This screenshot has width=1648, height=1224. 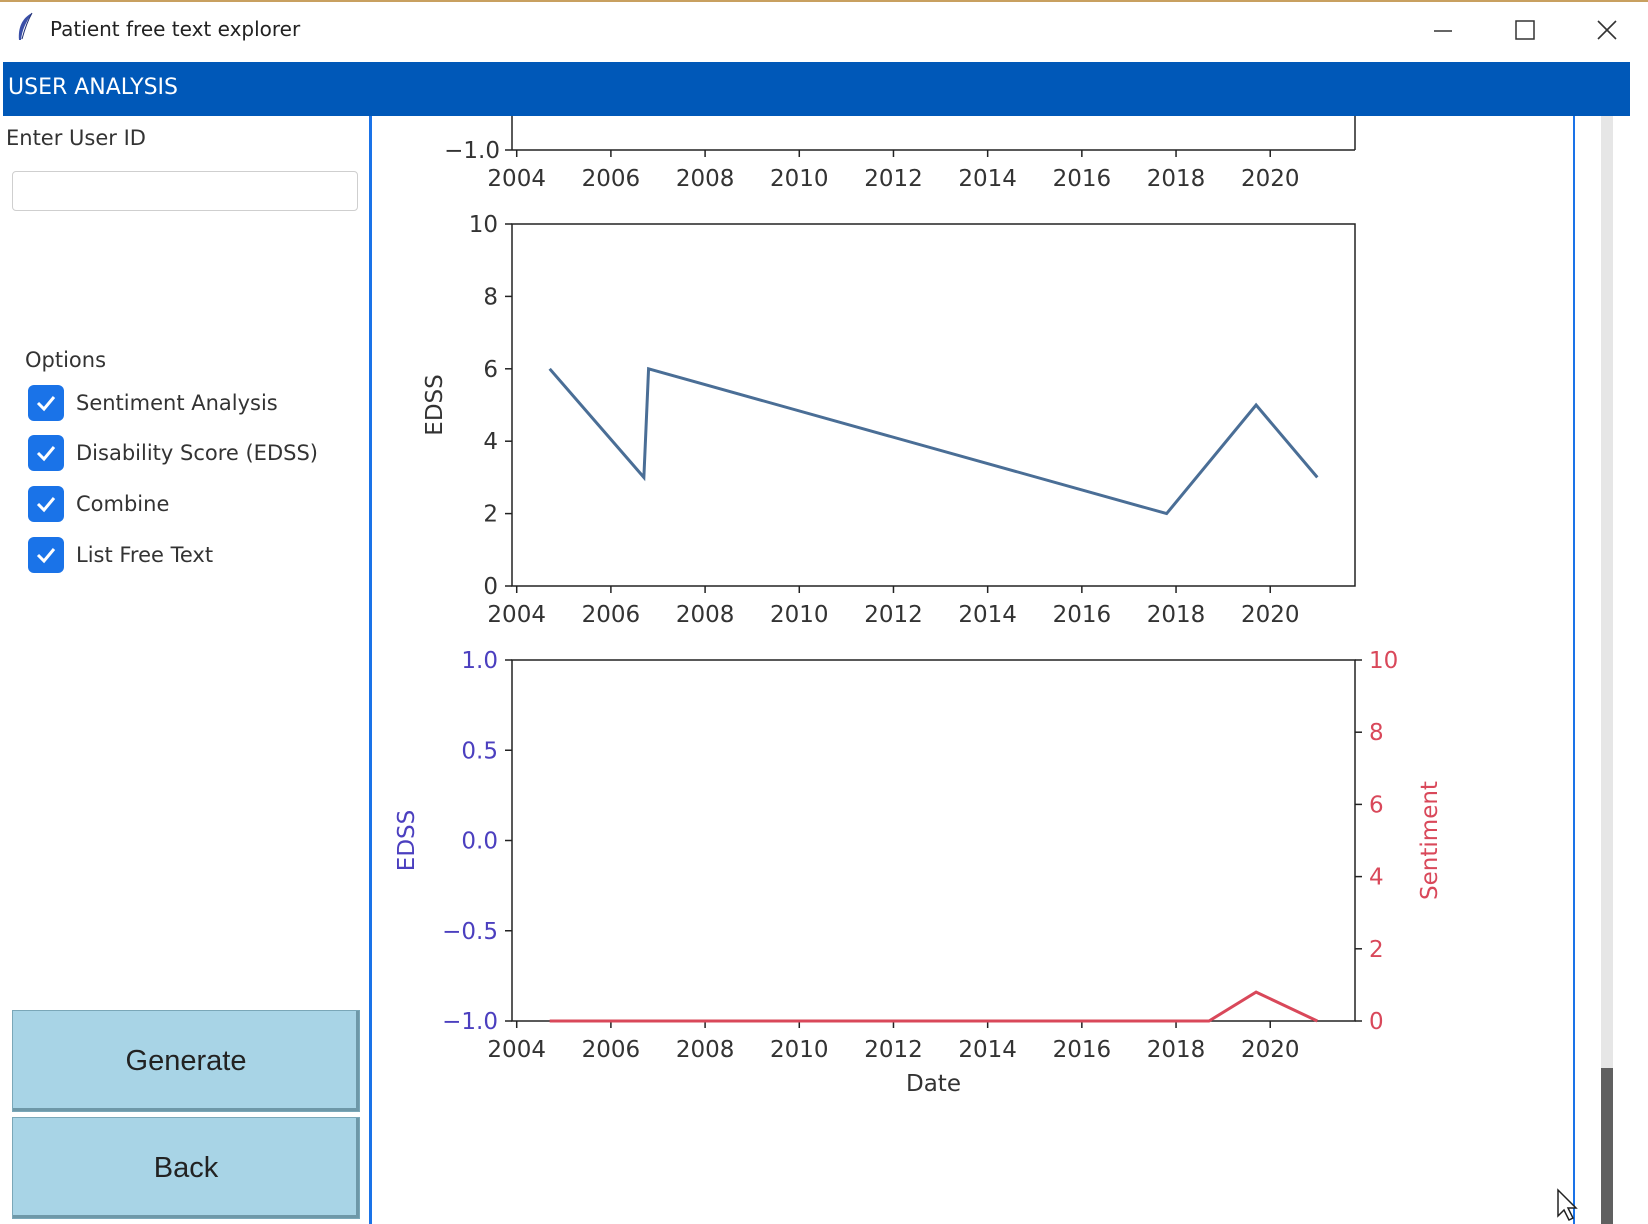 I want to click on edss-series-line, so click(x=933, y=441).